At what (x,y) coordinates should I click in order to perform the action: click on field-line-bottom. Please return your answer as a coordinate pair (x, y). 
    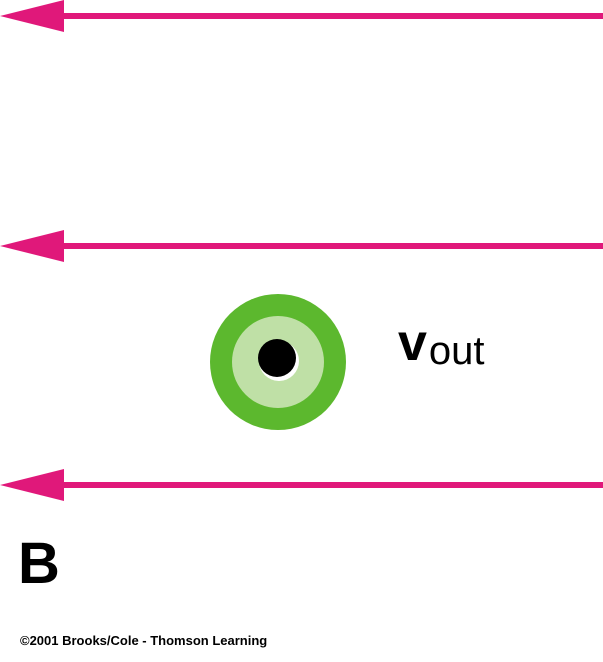
    Looking at the image, I should click on (301, 485).